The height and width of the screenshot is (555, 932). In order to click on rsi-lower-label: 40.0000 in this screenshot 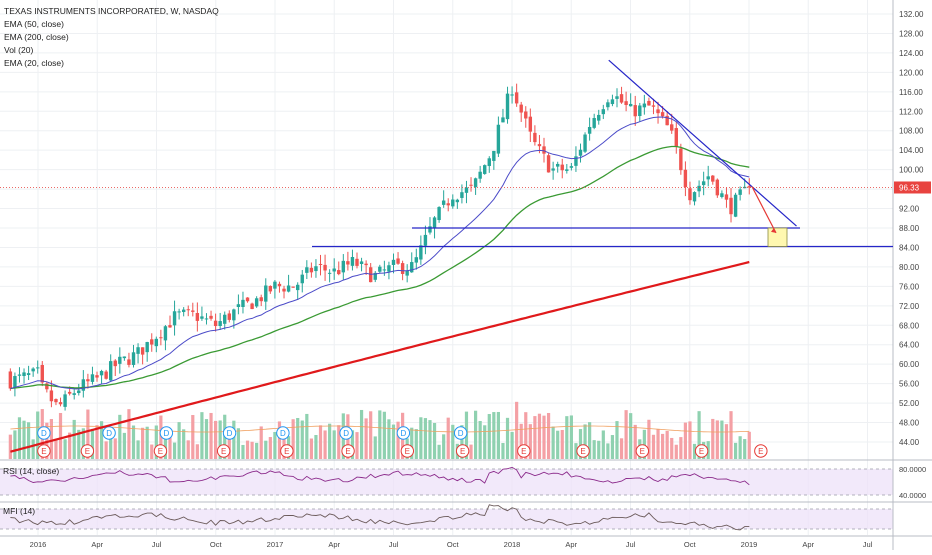, I will do `click(912, 495)`.